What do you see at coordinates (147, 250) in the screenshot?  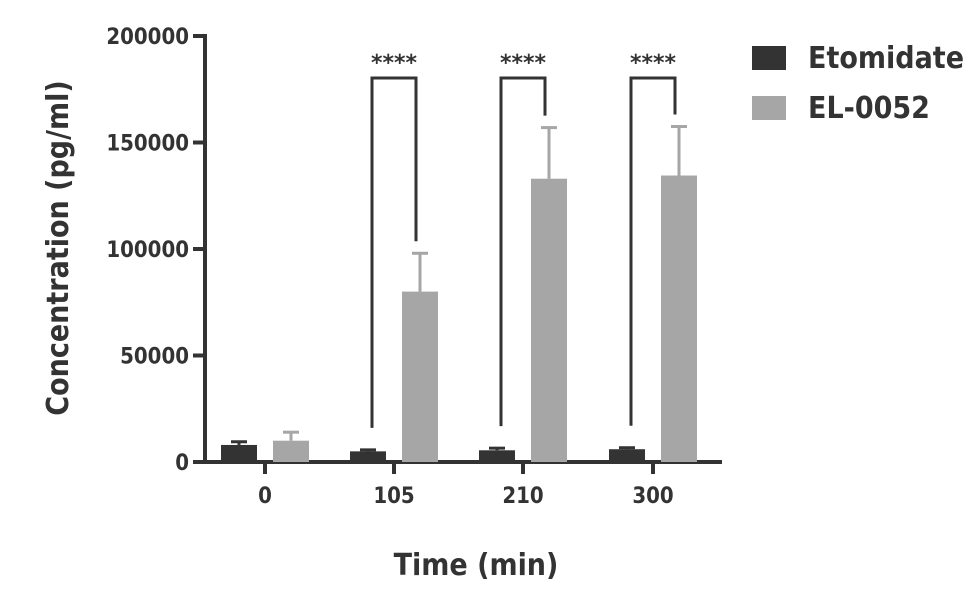 I see `y-tick-label: 100000` at bounding box center [147, 250].